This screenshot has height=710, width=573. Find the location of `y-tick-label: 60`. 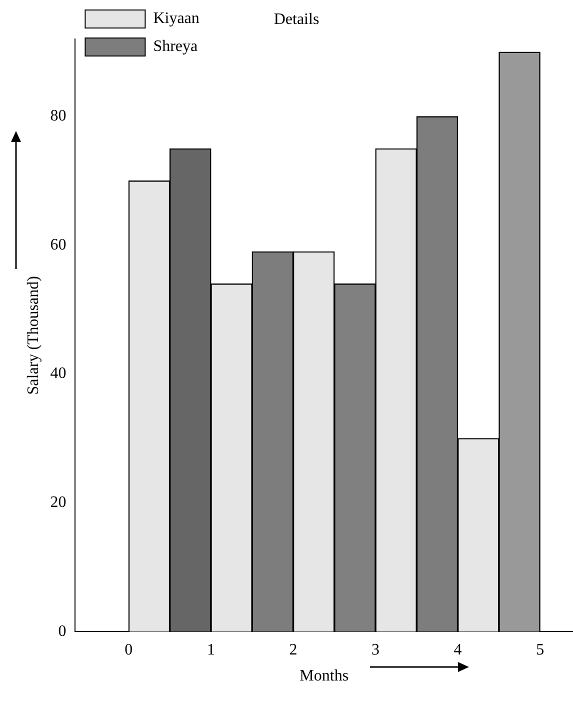

y-tick-label: 60 is located at coordinates (58, 245).